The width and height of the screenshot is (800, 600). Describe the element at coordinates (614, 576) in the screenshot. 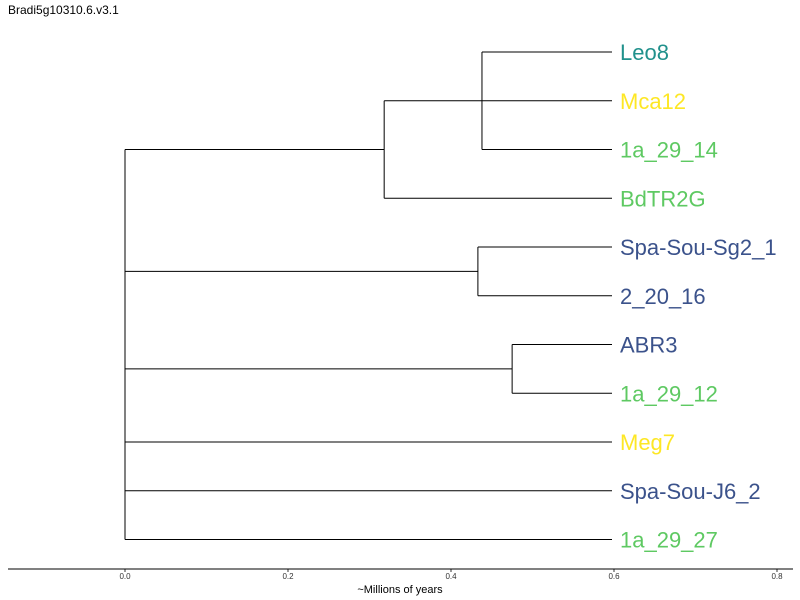

I see `x-tick-label: 0.6` at that location.